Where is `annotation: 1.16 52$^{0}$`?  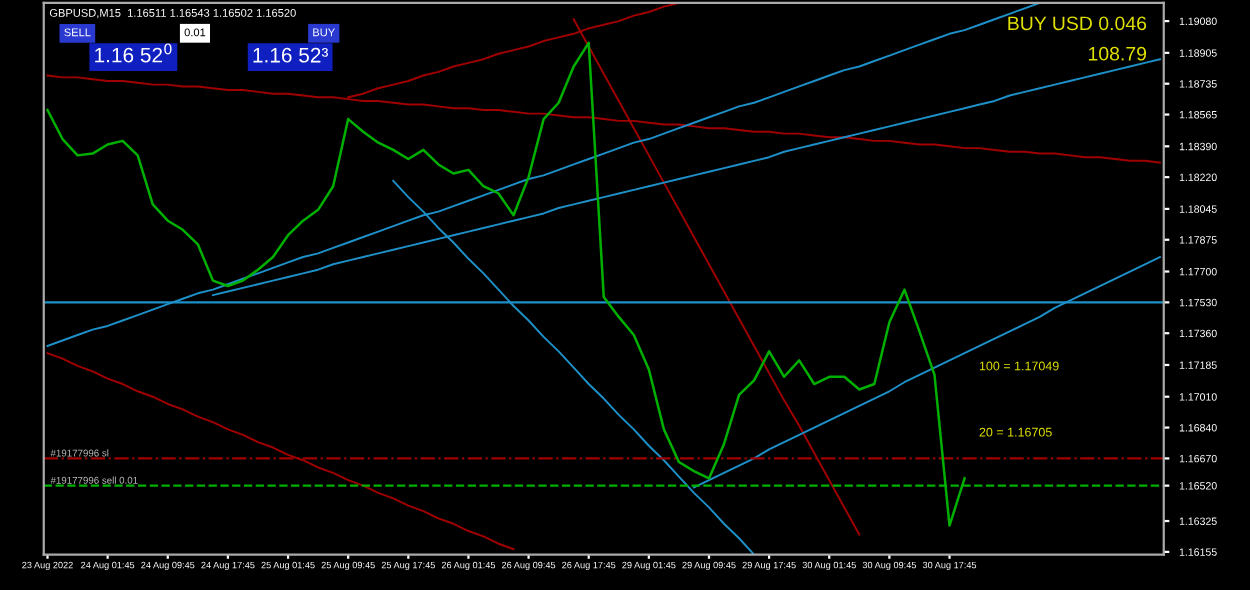
annotation: 1.16 52$^{0}$ is located at coordinates (133, 53).